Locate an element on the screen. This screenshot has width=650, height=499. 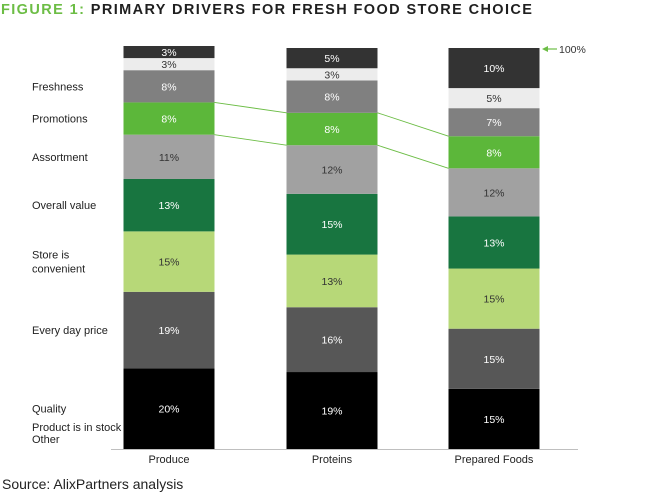
bar-produce-freshness is located at coordinates (169, 86).